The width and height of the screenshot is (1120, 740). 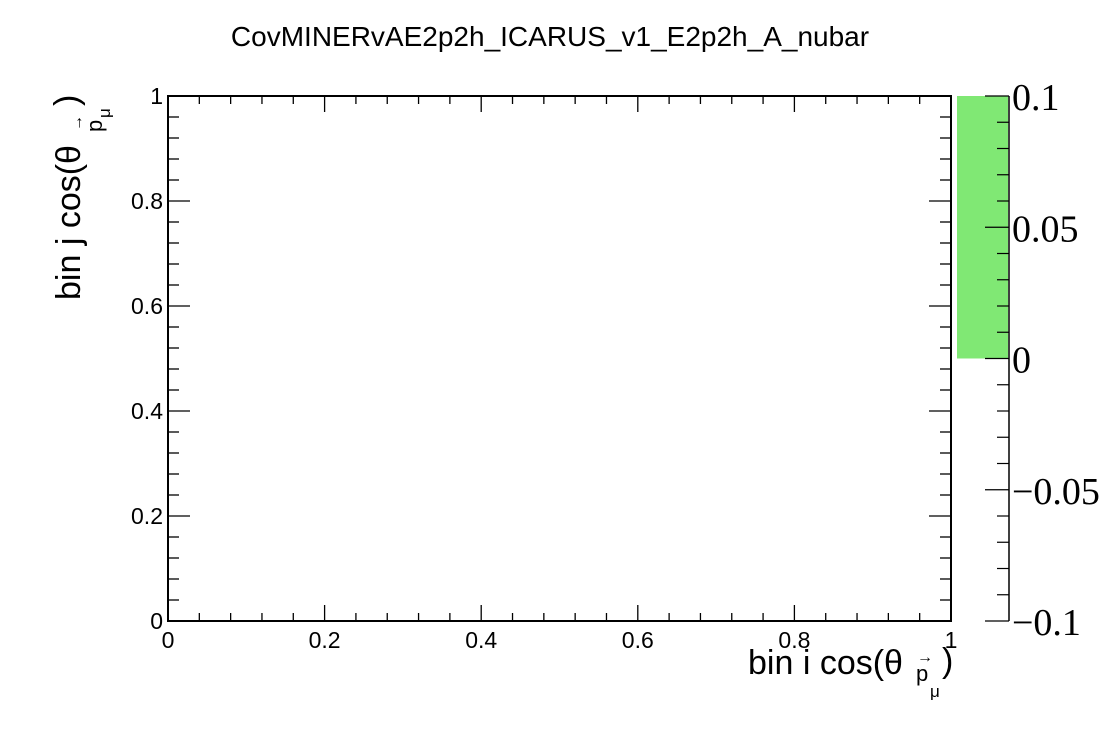 What do you see at coordinates (997, 358) in the screenshot?
I see `color-bar-ticks` at bounding box center [997, 358].